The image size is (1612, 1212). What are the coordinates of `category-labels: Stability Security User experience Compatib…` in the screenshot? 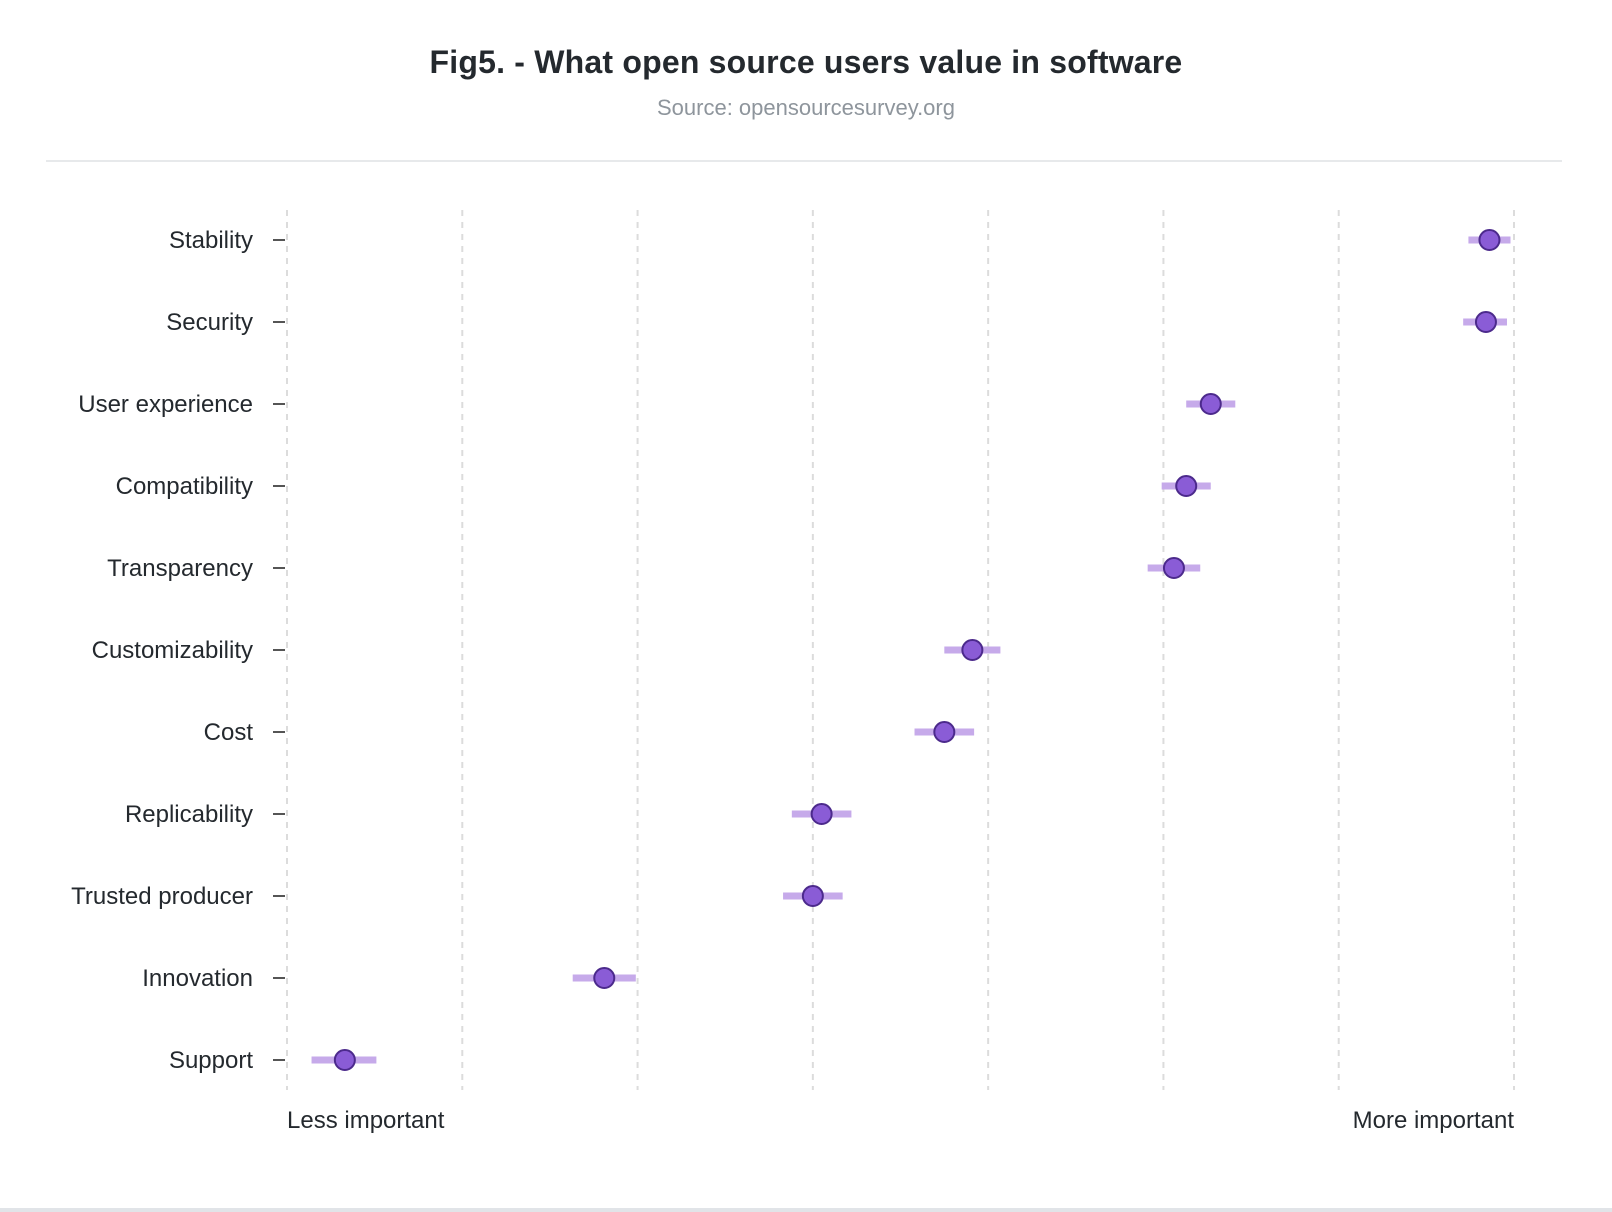 It's located at (162, 650).